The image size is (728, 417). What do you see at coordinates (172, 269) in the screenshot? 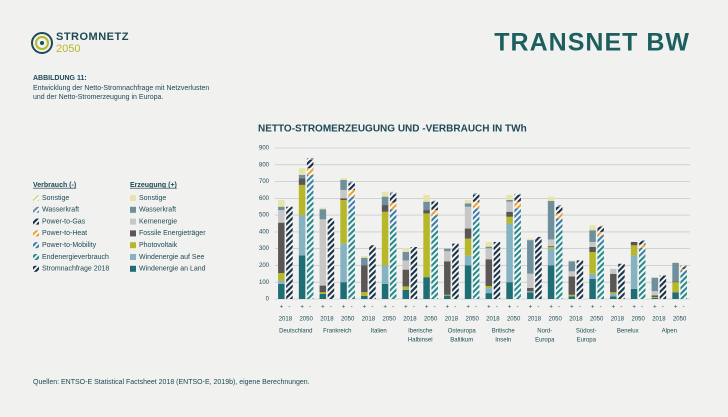
I see `legend-label: Windenergie an Land` at bounding box center [172, 269].